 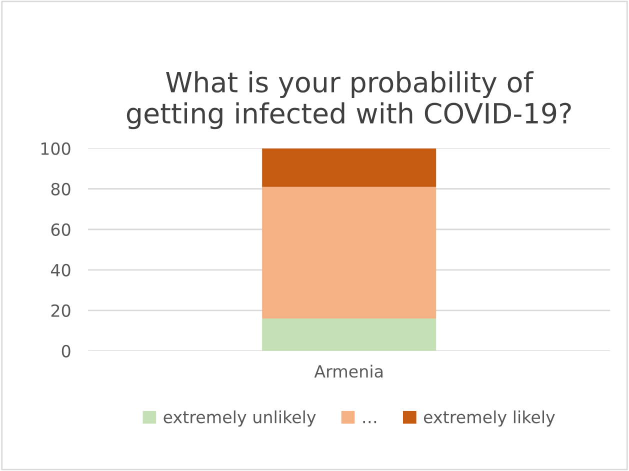 What do you see at coordinates (60, 310) in the screenshot?
I see `y-tick-label: 20` at bounding box center [60, 310].